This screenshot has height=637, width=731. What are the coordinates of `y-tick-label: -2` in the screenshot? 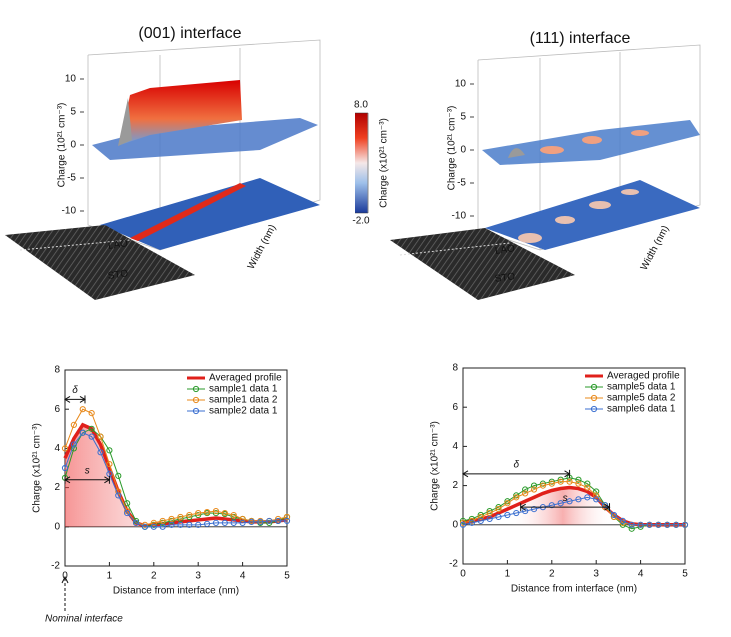 It's located at (453, 564).